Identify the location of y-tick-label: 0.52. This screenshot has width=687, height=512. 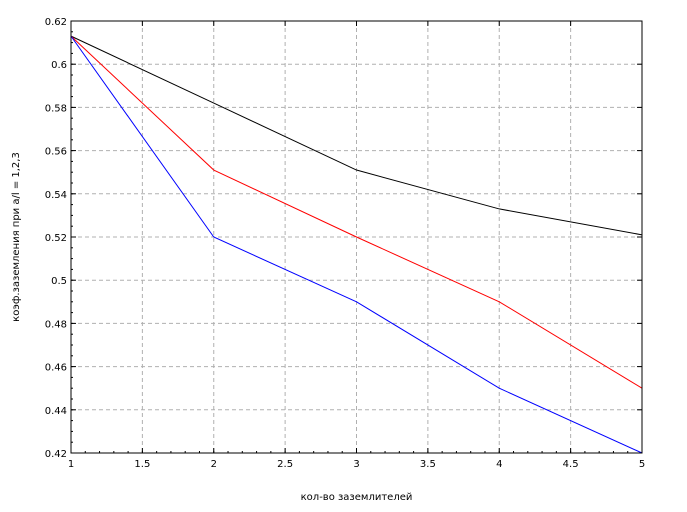
(56, 238).